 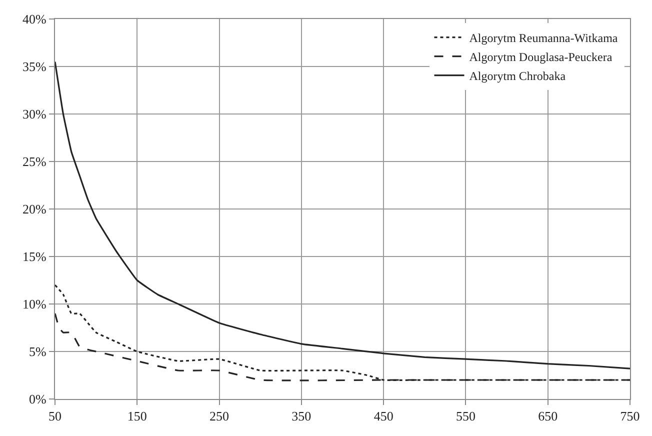 I want to click on x-tick-label: 150, so click(x=137, y=416).